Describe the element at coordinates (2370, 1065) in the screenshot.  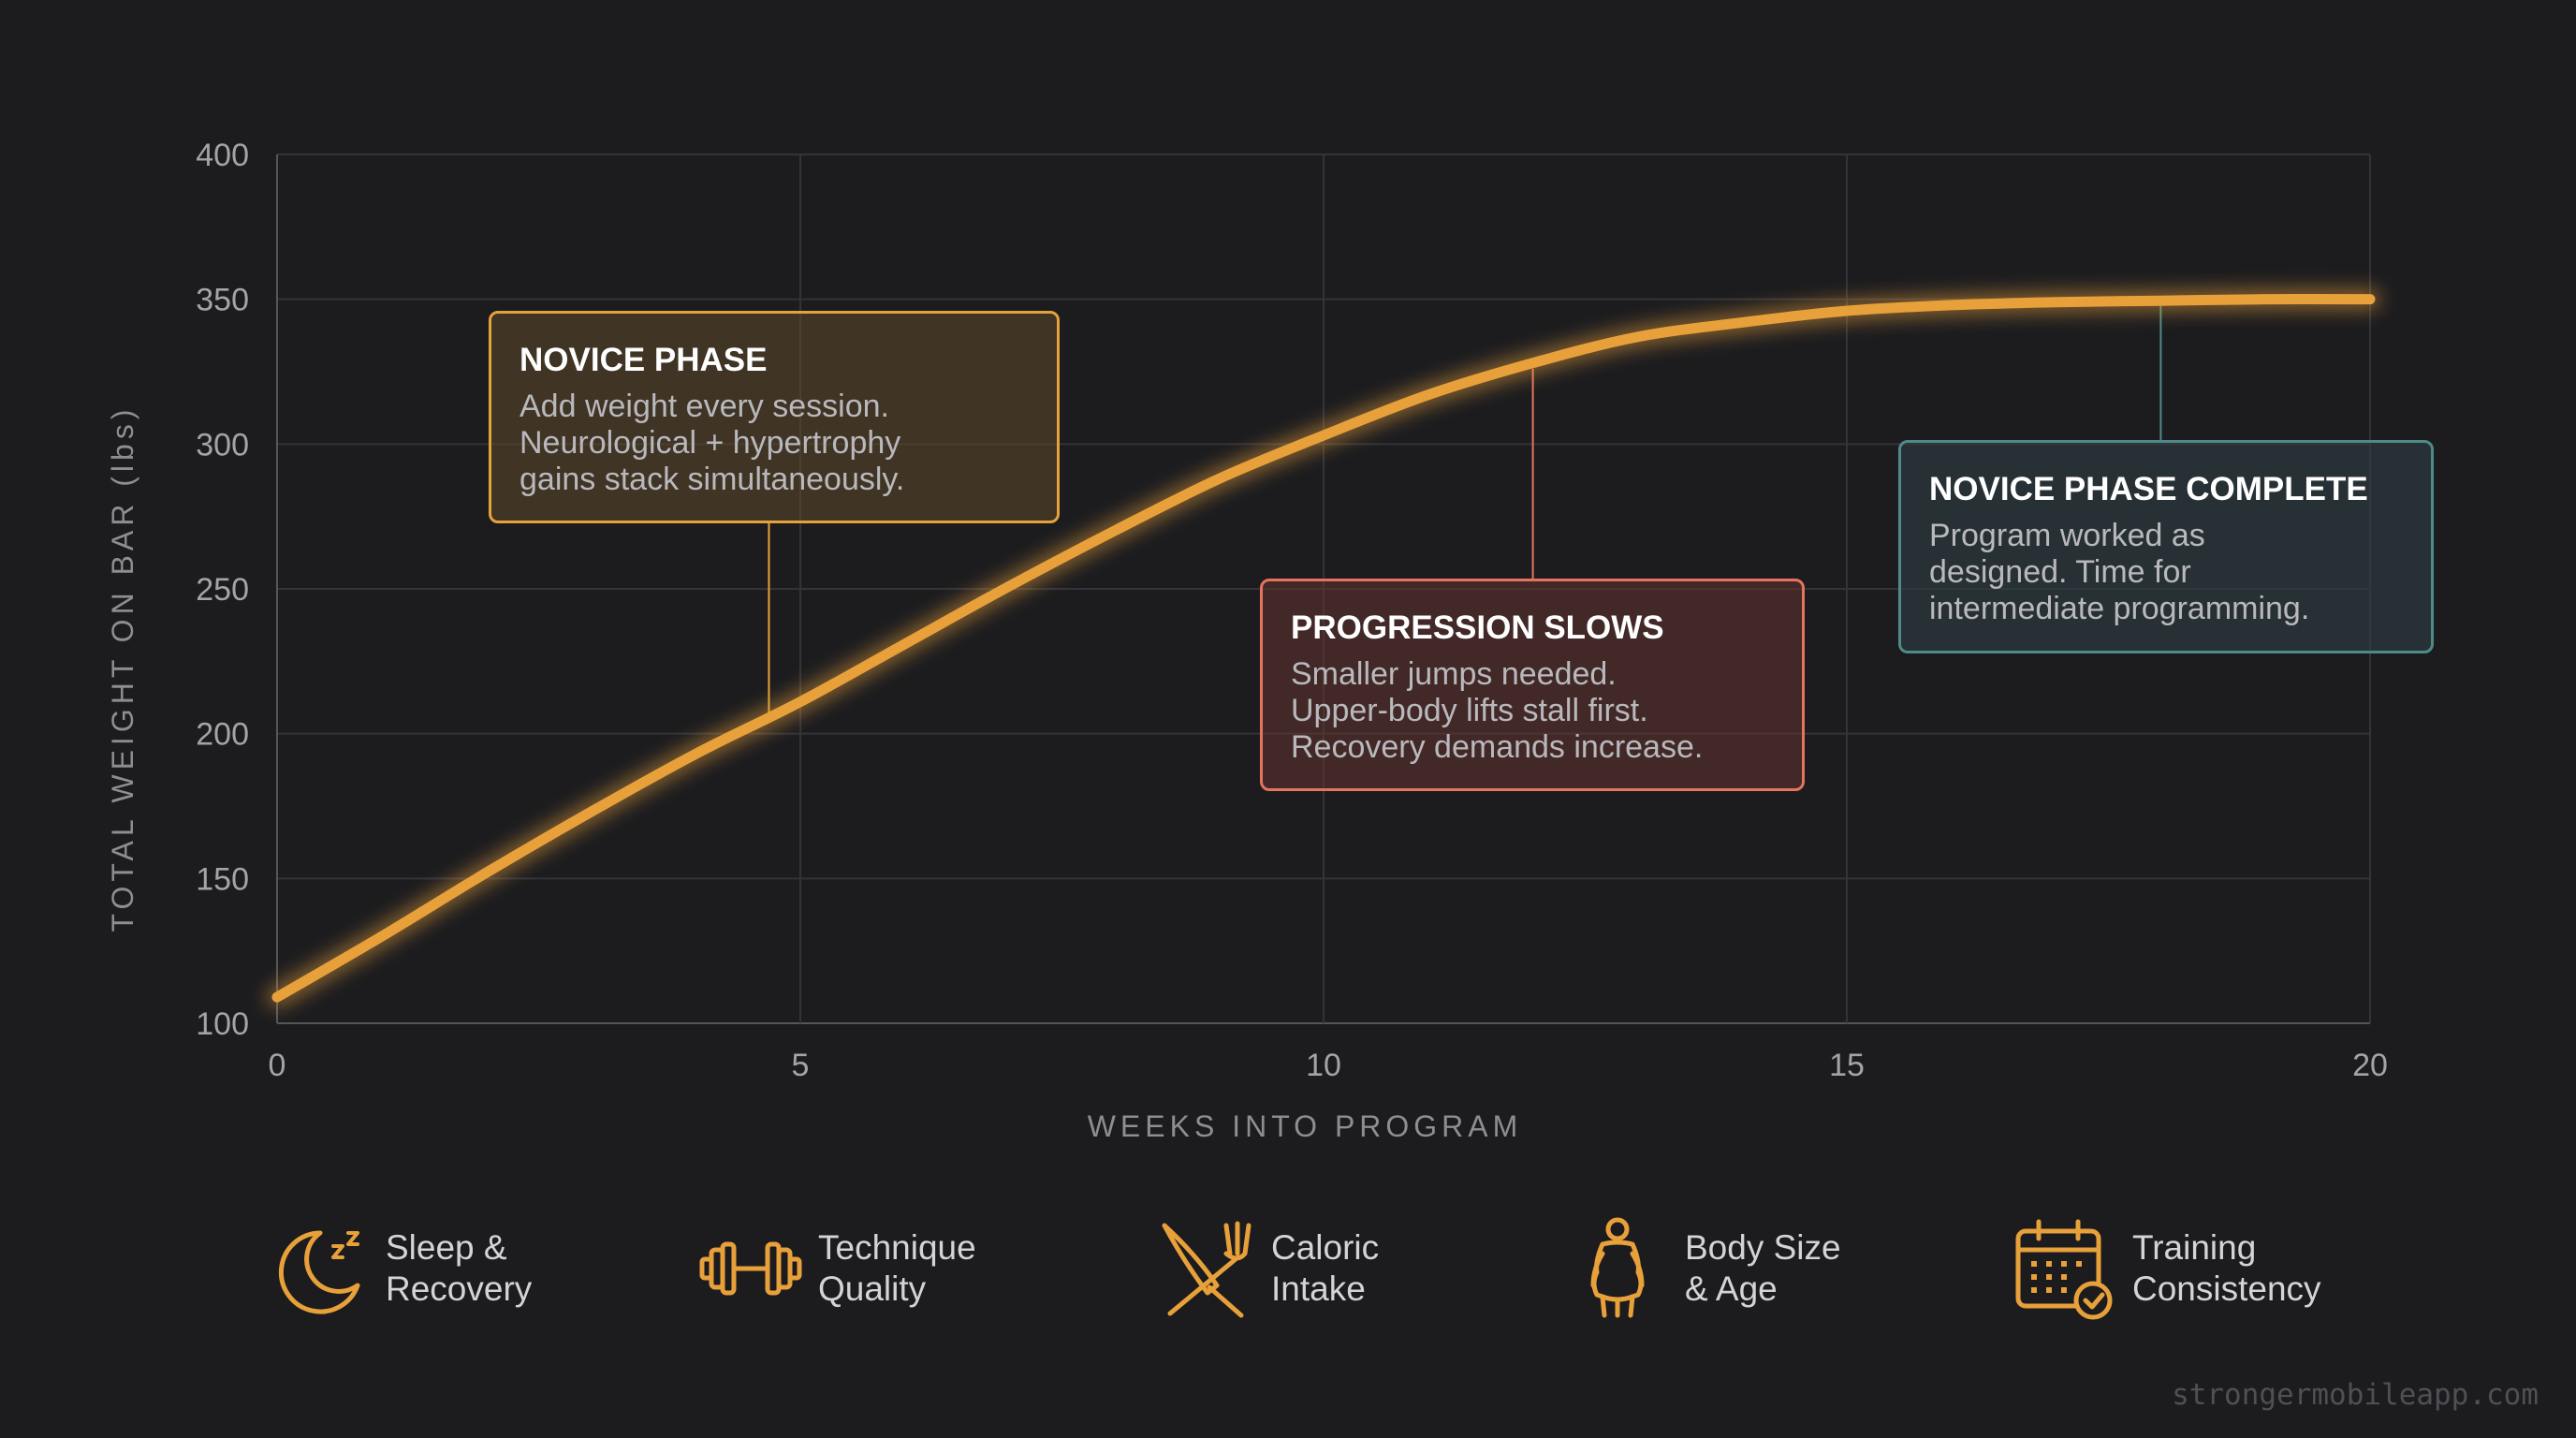
I see `x-tick-label: 20` at that location.